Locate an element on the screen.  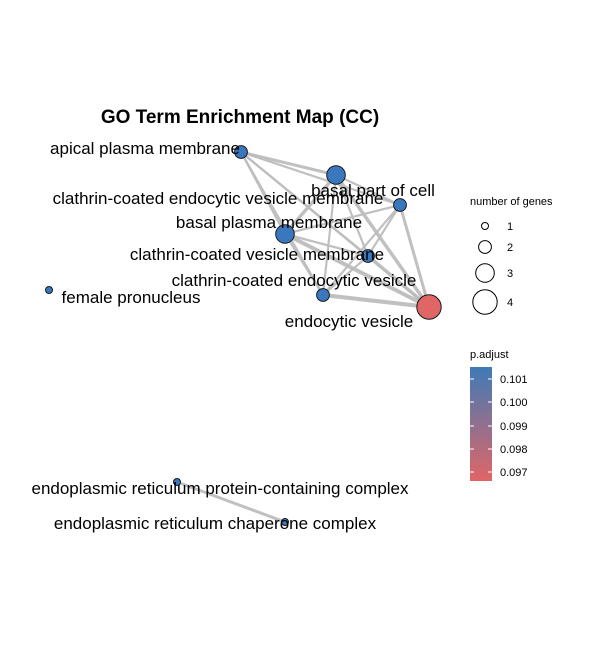
node-cv_membrane is located at coordinates (368, 256).